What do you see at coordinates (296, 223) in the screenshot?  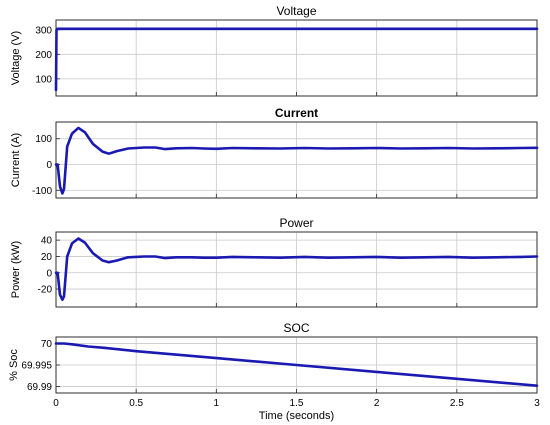 I see `panel-3-title: Power` at bounding box center [296, 223].